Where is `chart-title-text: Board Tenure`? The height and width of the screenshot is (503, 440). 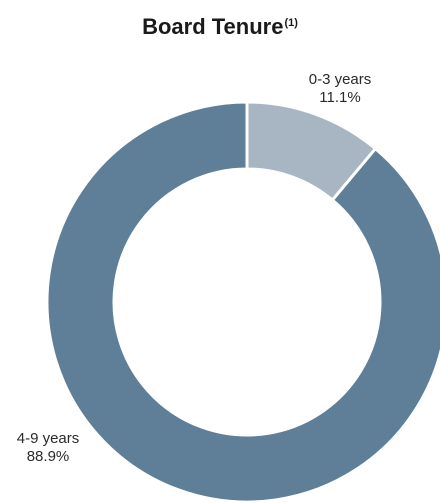
chart-title-text: Board Tenure is located at coordinates (213, 26).